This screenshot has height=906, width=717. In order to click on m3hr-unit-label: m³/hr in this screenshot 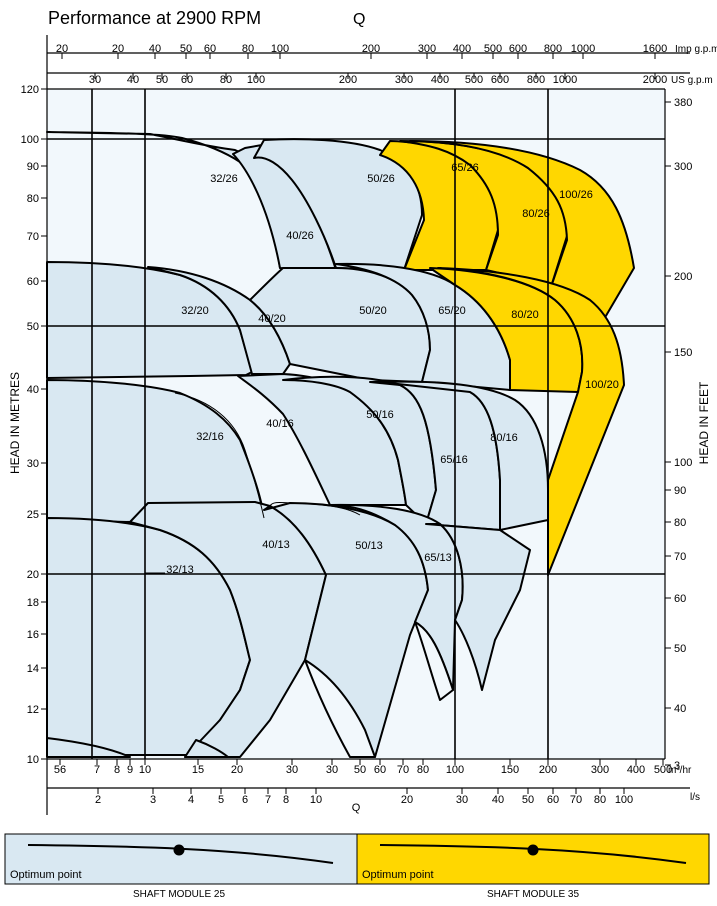, I will do `click(680, 770)`.